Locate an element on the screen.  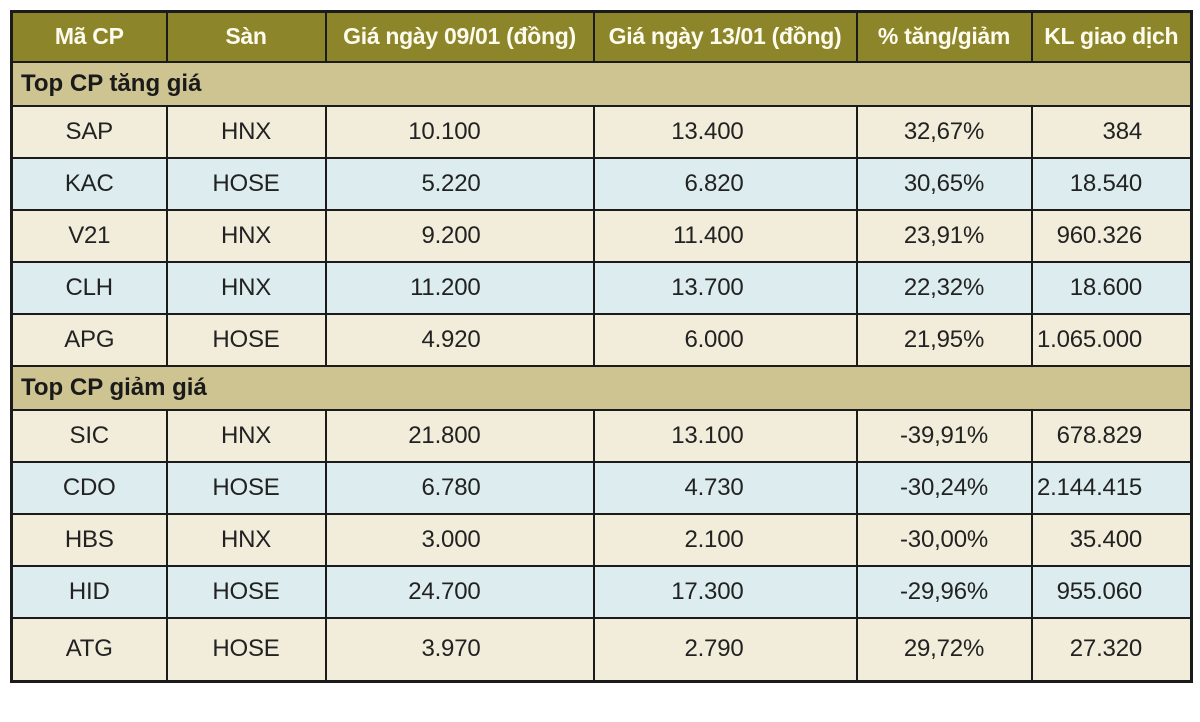
price-0901-cell: 3.970 is located at coordinates (459, 649).